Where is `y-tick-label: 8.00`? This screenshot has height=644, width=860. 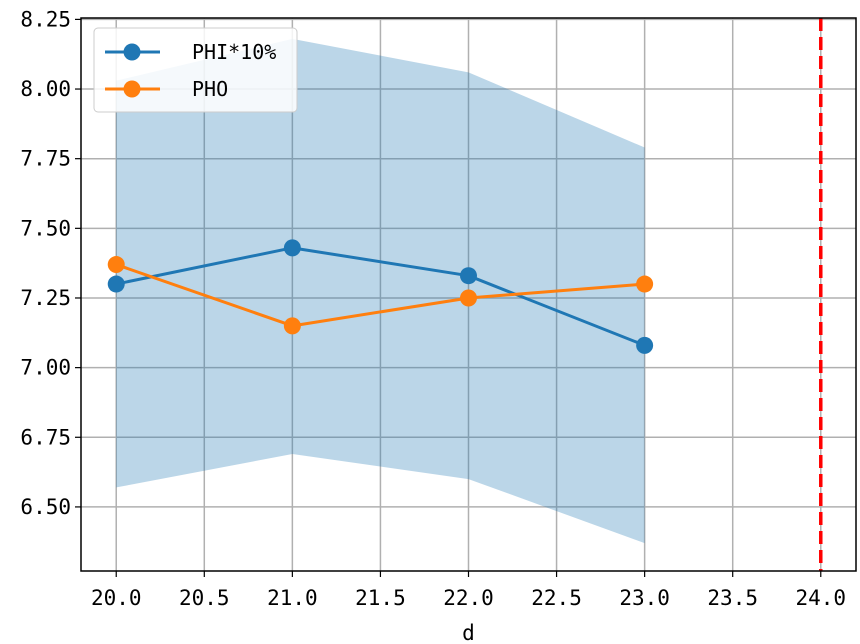
y-tick-label: 8.00 is located at coordinates (45, 89).